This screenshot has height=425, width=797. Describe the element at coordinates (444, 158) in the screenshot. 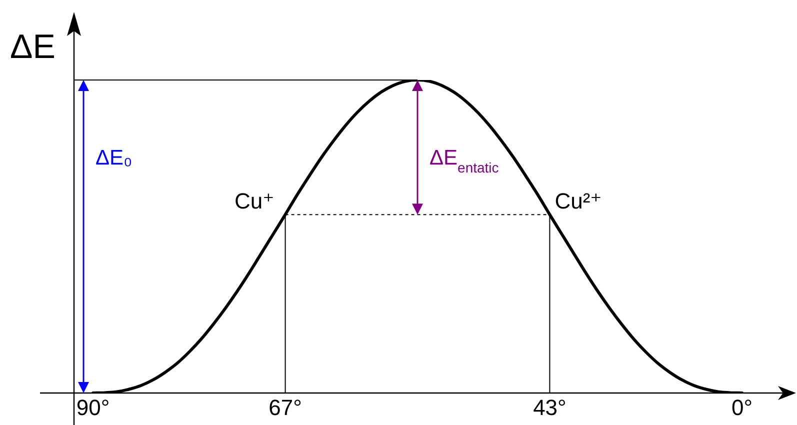

I see `y-axis-title: ΔE` at that location.